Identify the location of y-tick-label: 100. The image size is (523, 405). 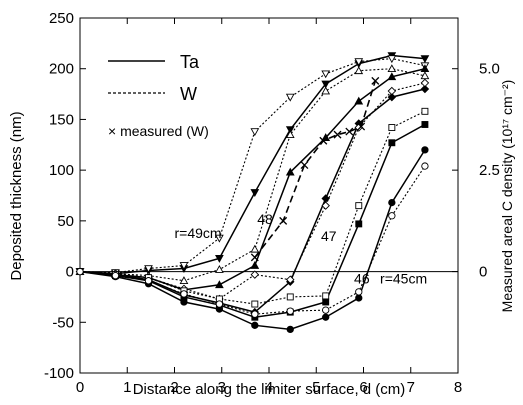
(61, 170).